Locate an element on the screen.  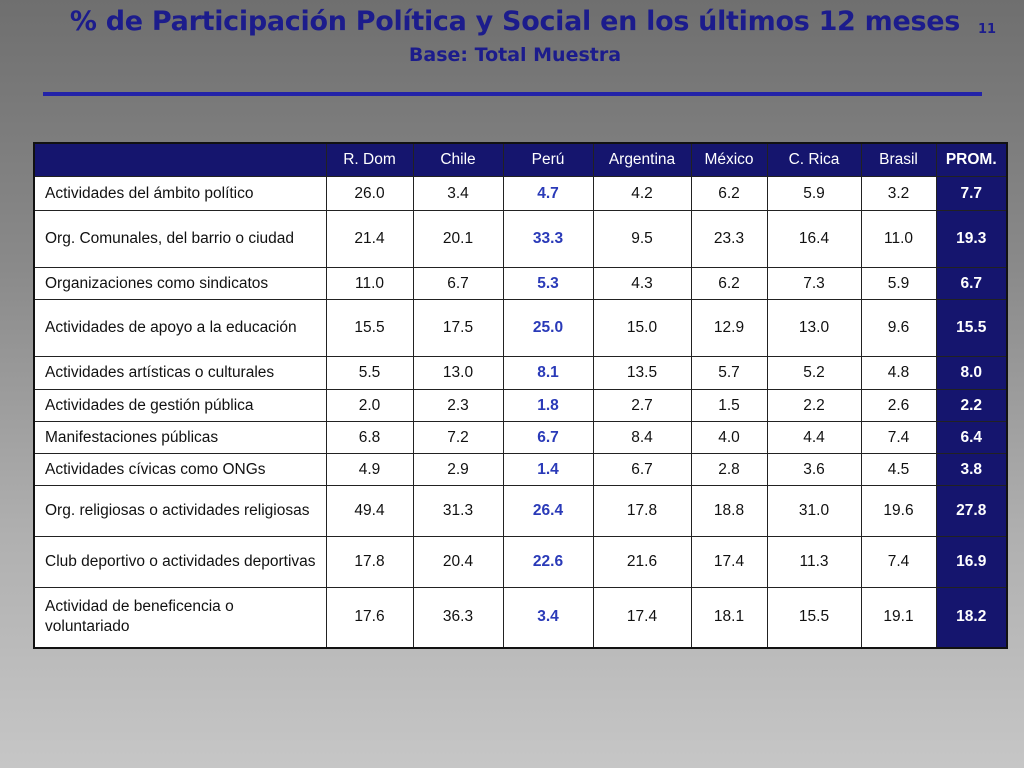
column-header: México is located at coordinates (729, 159).